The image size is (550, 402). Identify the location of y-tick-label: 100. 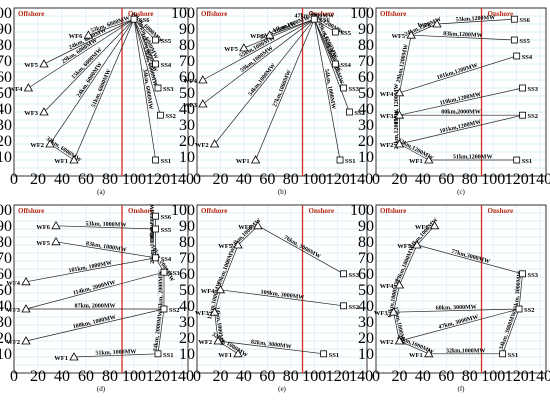
(183, 13).